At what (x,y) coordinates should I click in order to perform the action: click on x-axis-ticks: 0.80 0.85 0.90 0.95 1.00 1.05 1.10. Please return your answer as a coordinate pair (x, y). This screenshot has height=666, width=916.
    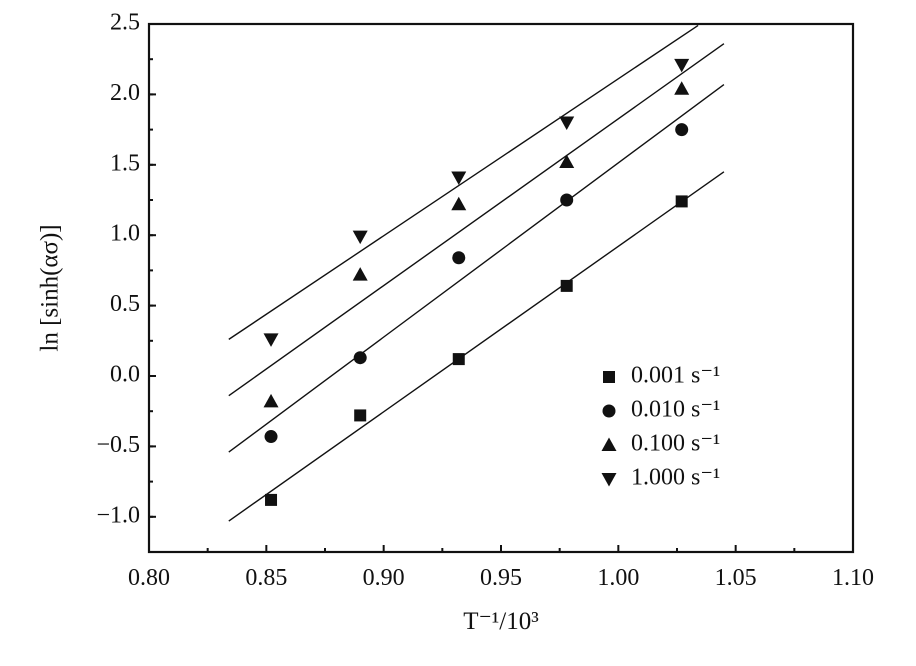
    Looking at the image, I should click on (501, 568).